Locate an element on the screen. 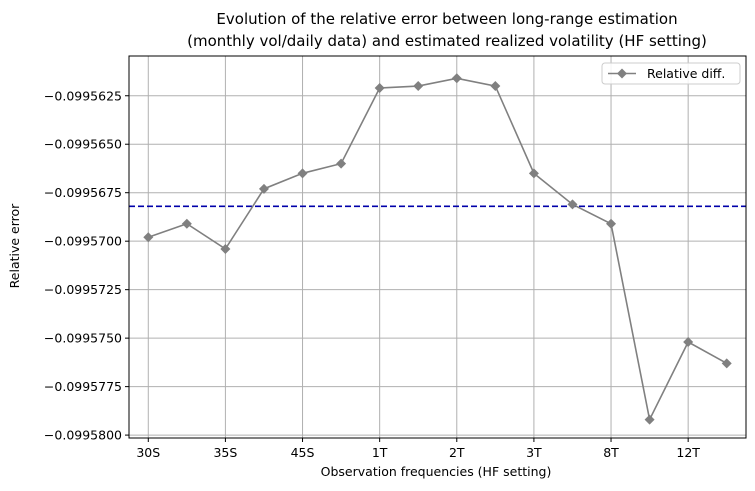 The height and width of the screenshot is (491, 755). y-tick-label: −0.0995750 is located at coordinates (83, 338).